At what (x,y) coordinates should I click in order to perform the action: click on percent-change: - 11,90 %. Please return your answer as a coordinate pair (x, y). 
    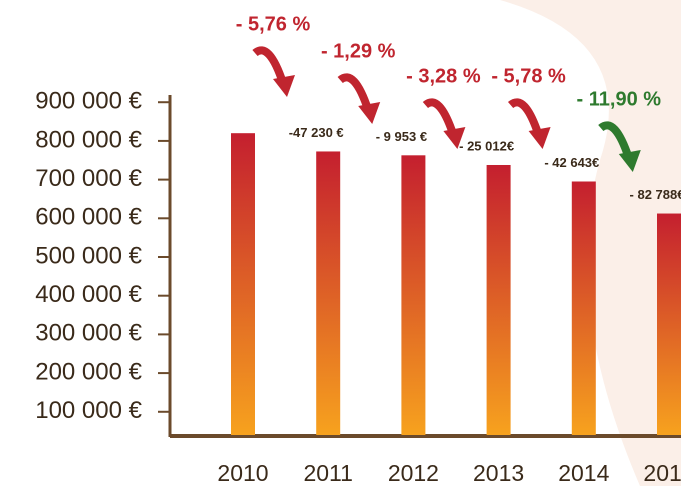
    Looking at the image, I should click on (619, 99).